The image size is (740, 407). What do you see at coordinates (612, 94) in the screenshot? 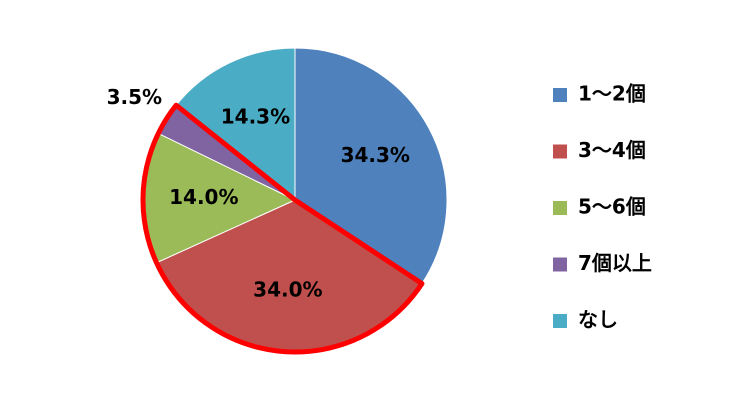
I see `legend-label: 1～2個` at bounding box center [612, 94].